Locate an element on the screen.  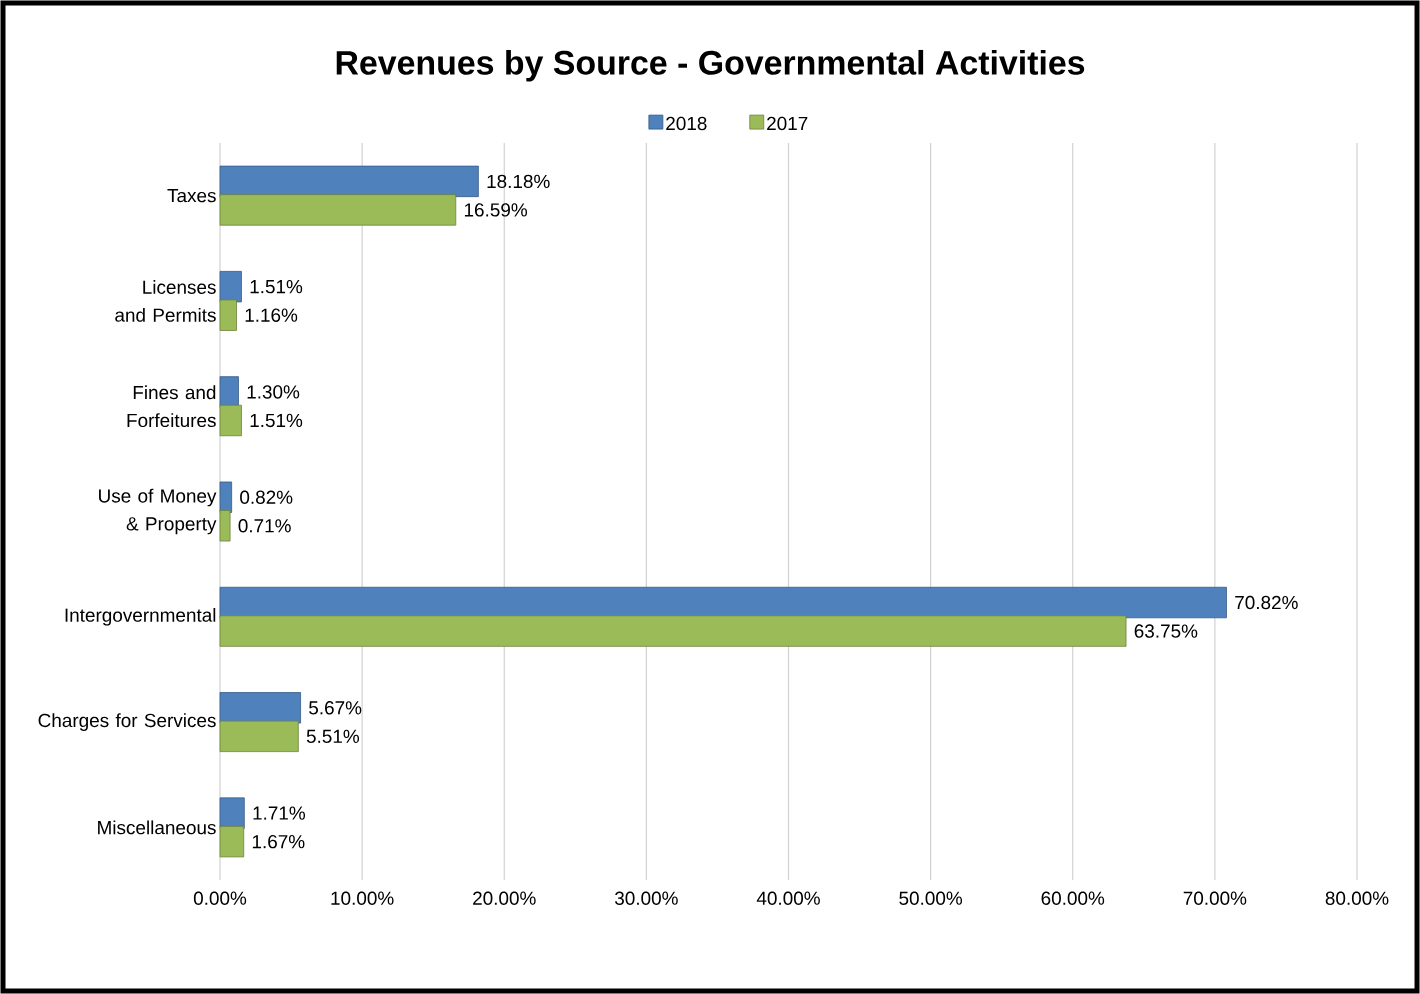
chart-title: Revenues by Source - Governmental Activities is located at coordinates (710, 65).